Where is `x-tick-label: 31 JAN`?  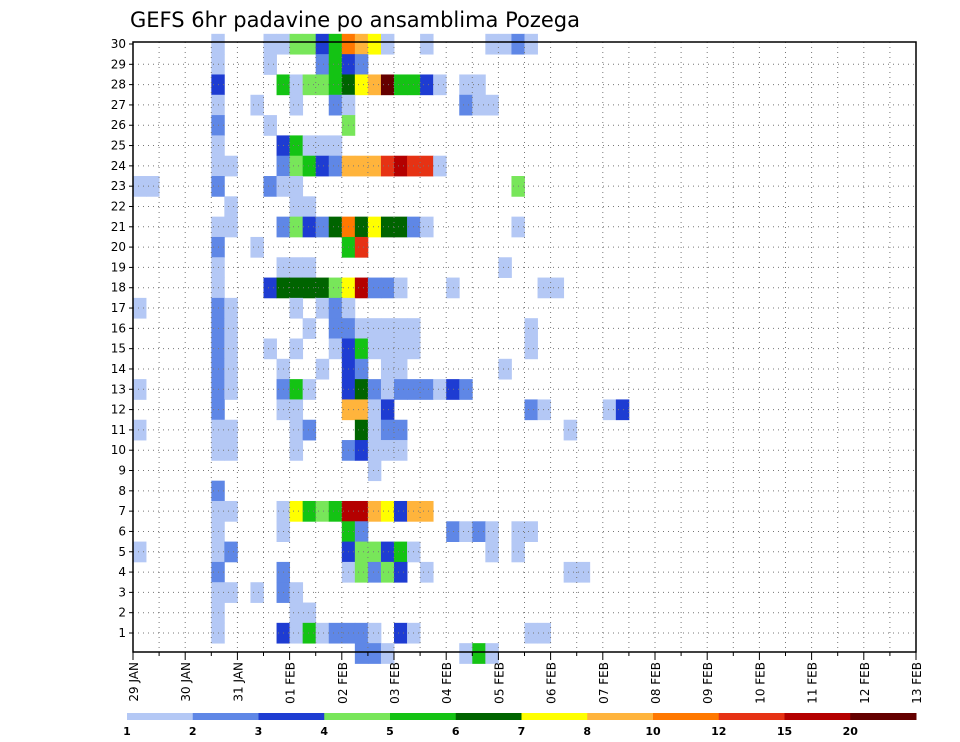
x-tick-label: 31 JAN is located at coordinates (238, 682).